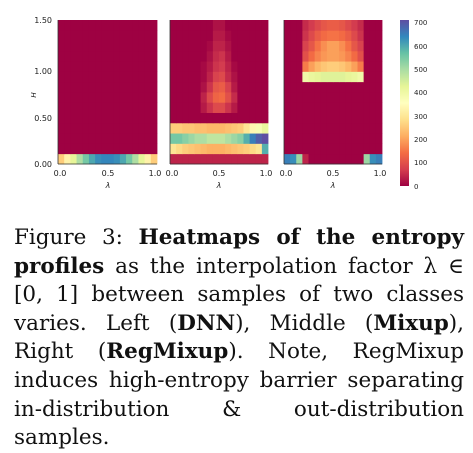 The image size is (473, 453). I want to click on caption-label-middle: Mixup, so click(411, 323).